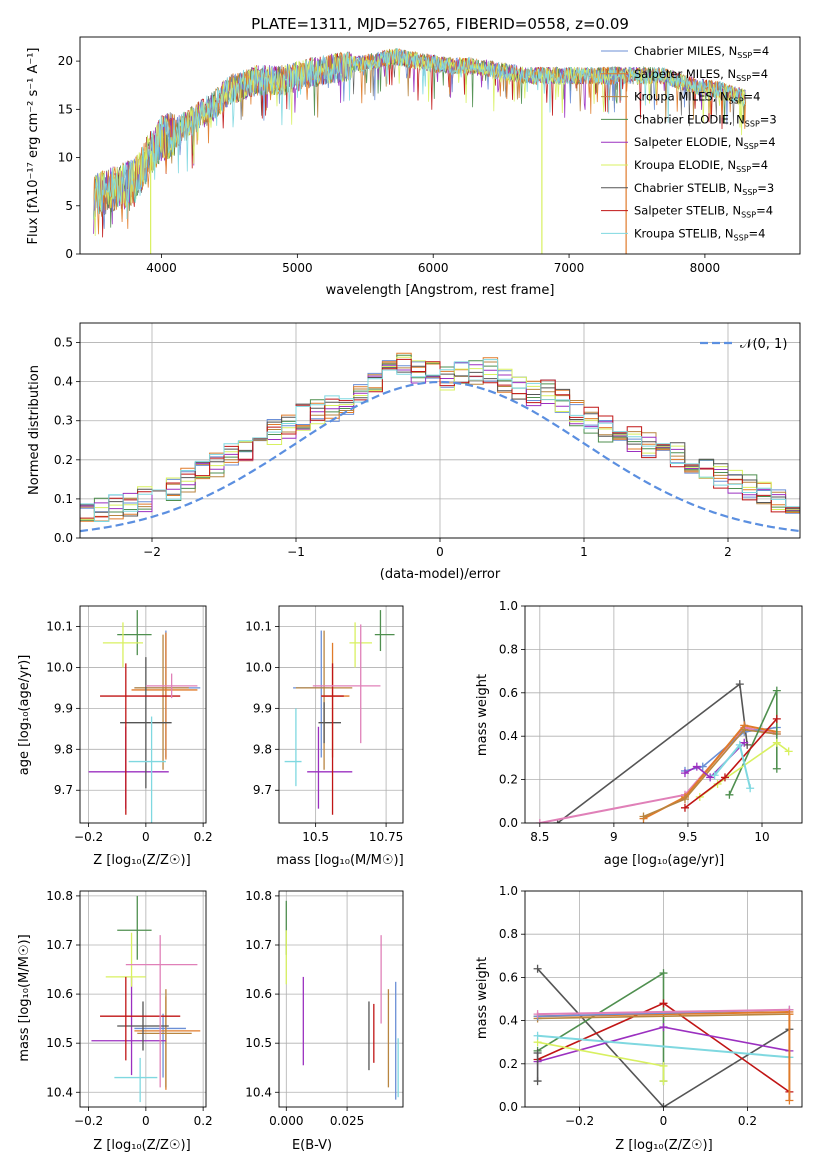  I want to click on y-tick-label: 10.1, so click(258, 626).